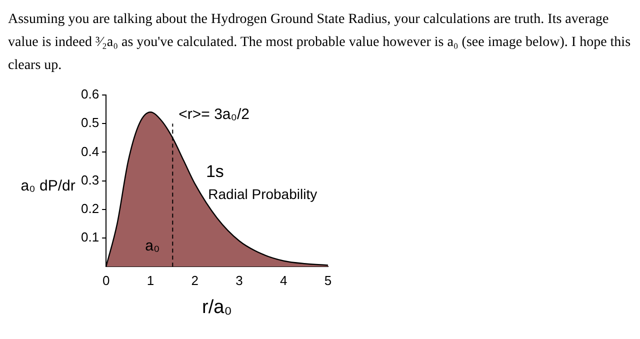  What do you see at coordinates (90, 208) in the screenshot?
I see `y-tick-label: 0.2` at bounding box center [90, 208].